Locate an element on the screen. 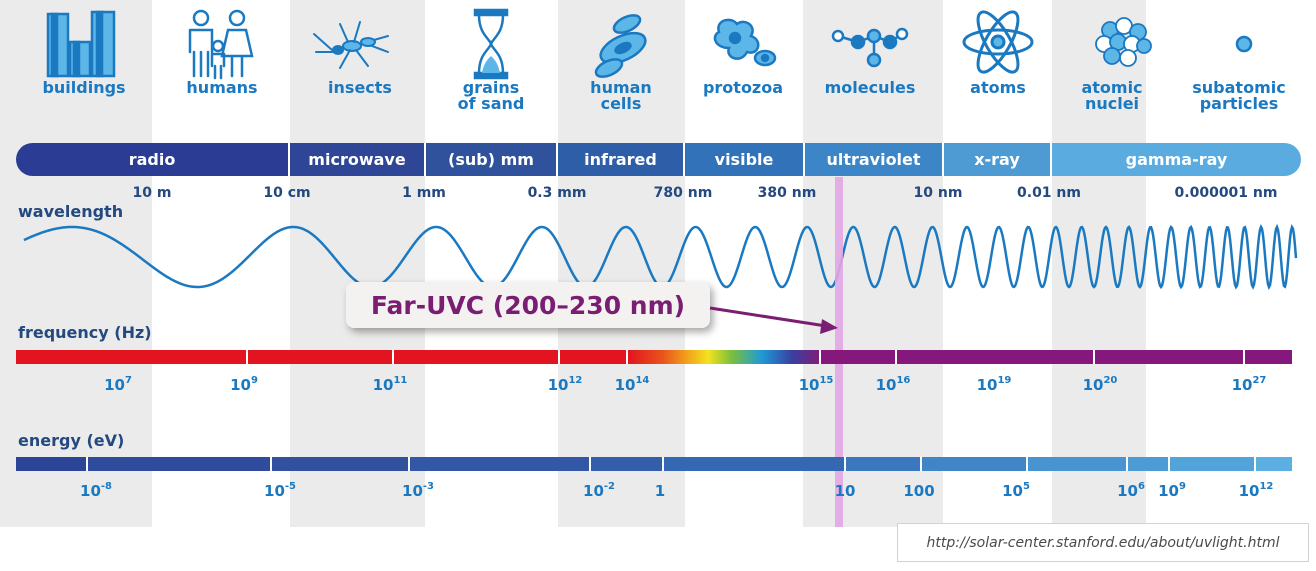 The image size is (1316, 571). wavelength-tick: 10 nm is located at coordinates (938, 193).